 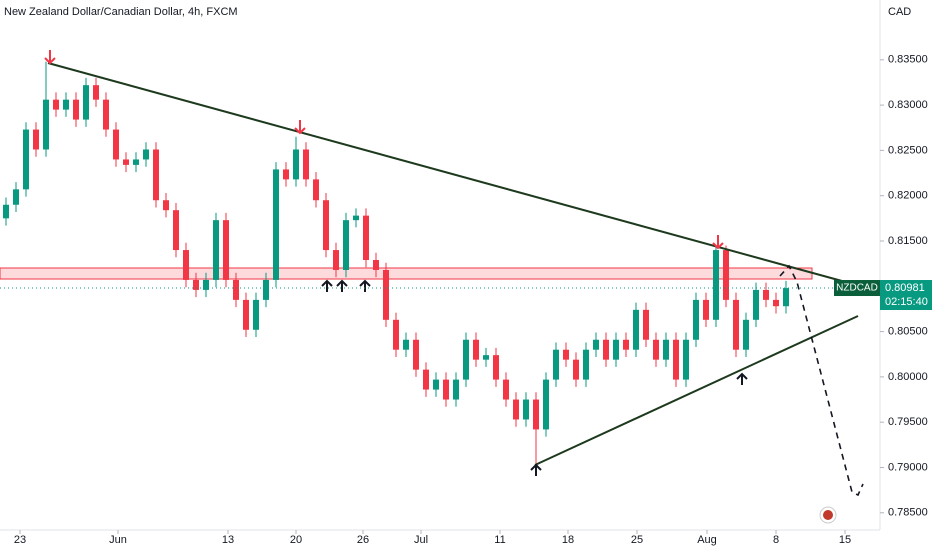 I want to click on price-badge, so click(x=906, y=295).